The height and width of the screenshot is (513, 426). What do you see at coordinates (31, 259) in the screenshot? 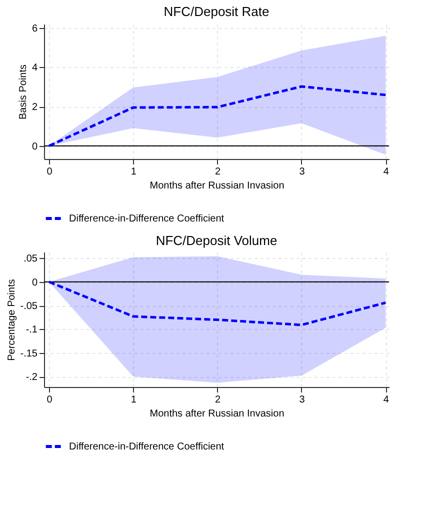
I see `y-tick-label: .05` at bounding box center [31, 259].